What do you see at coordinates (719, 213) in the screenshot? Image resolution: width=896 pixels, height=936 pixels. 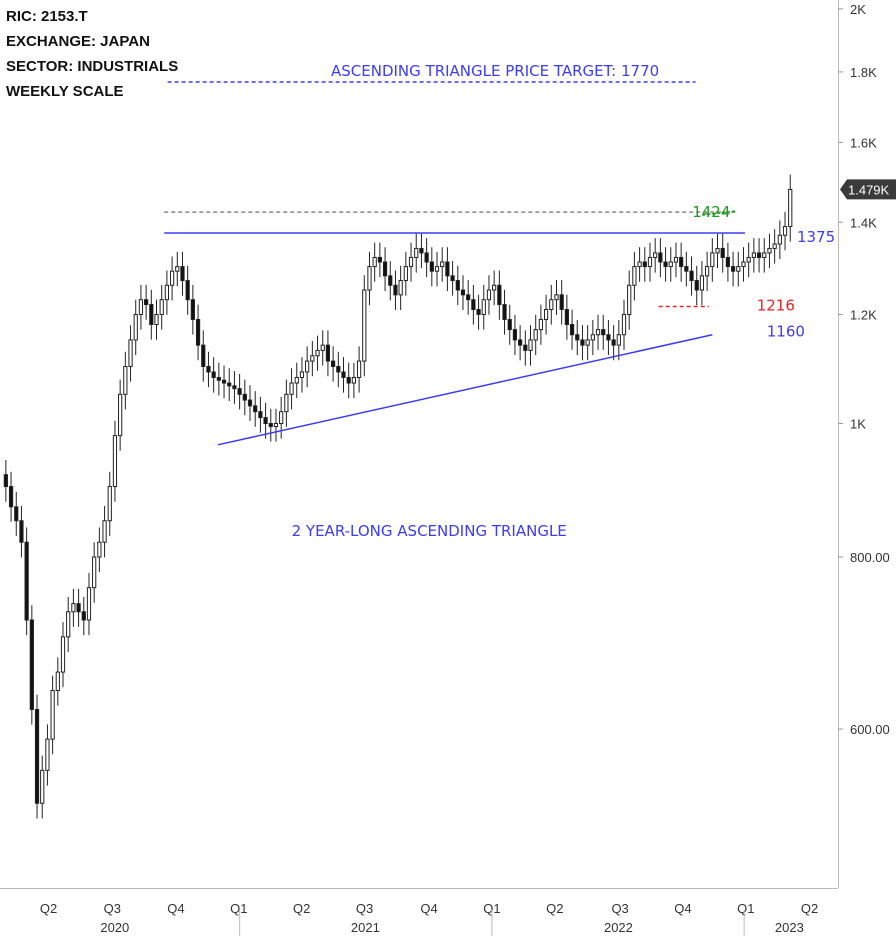 I see `breakout-marker-line` at bounding box center [719, 213].